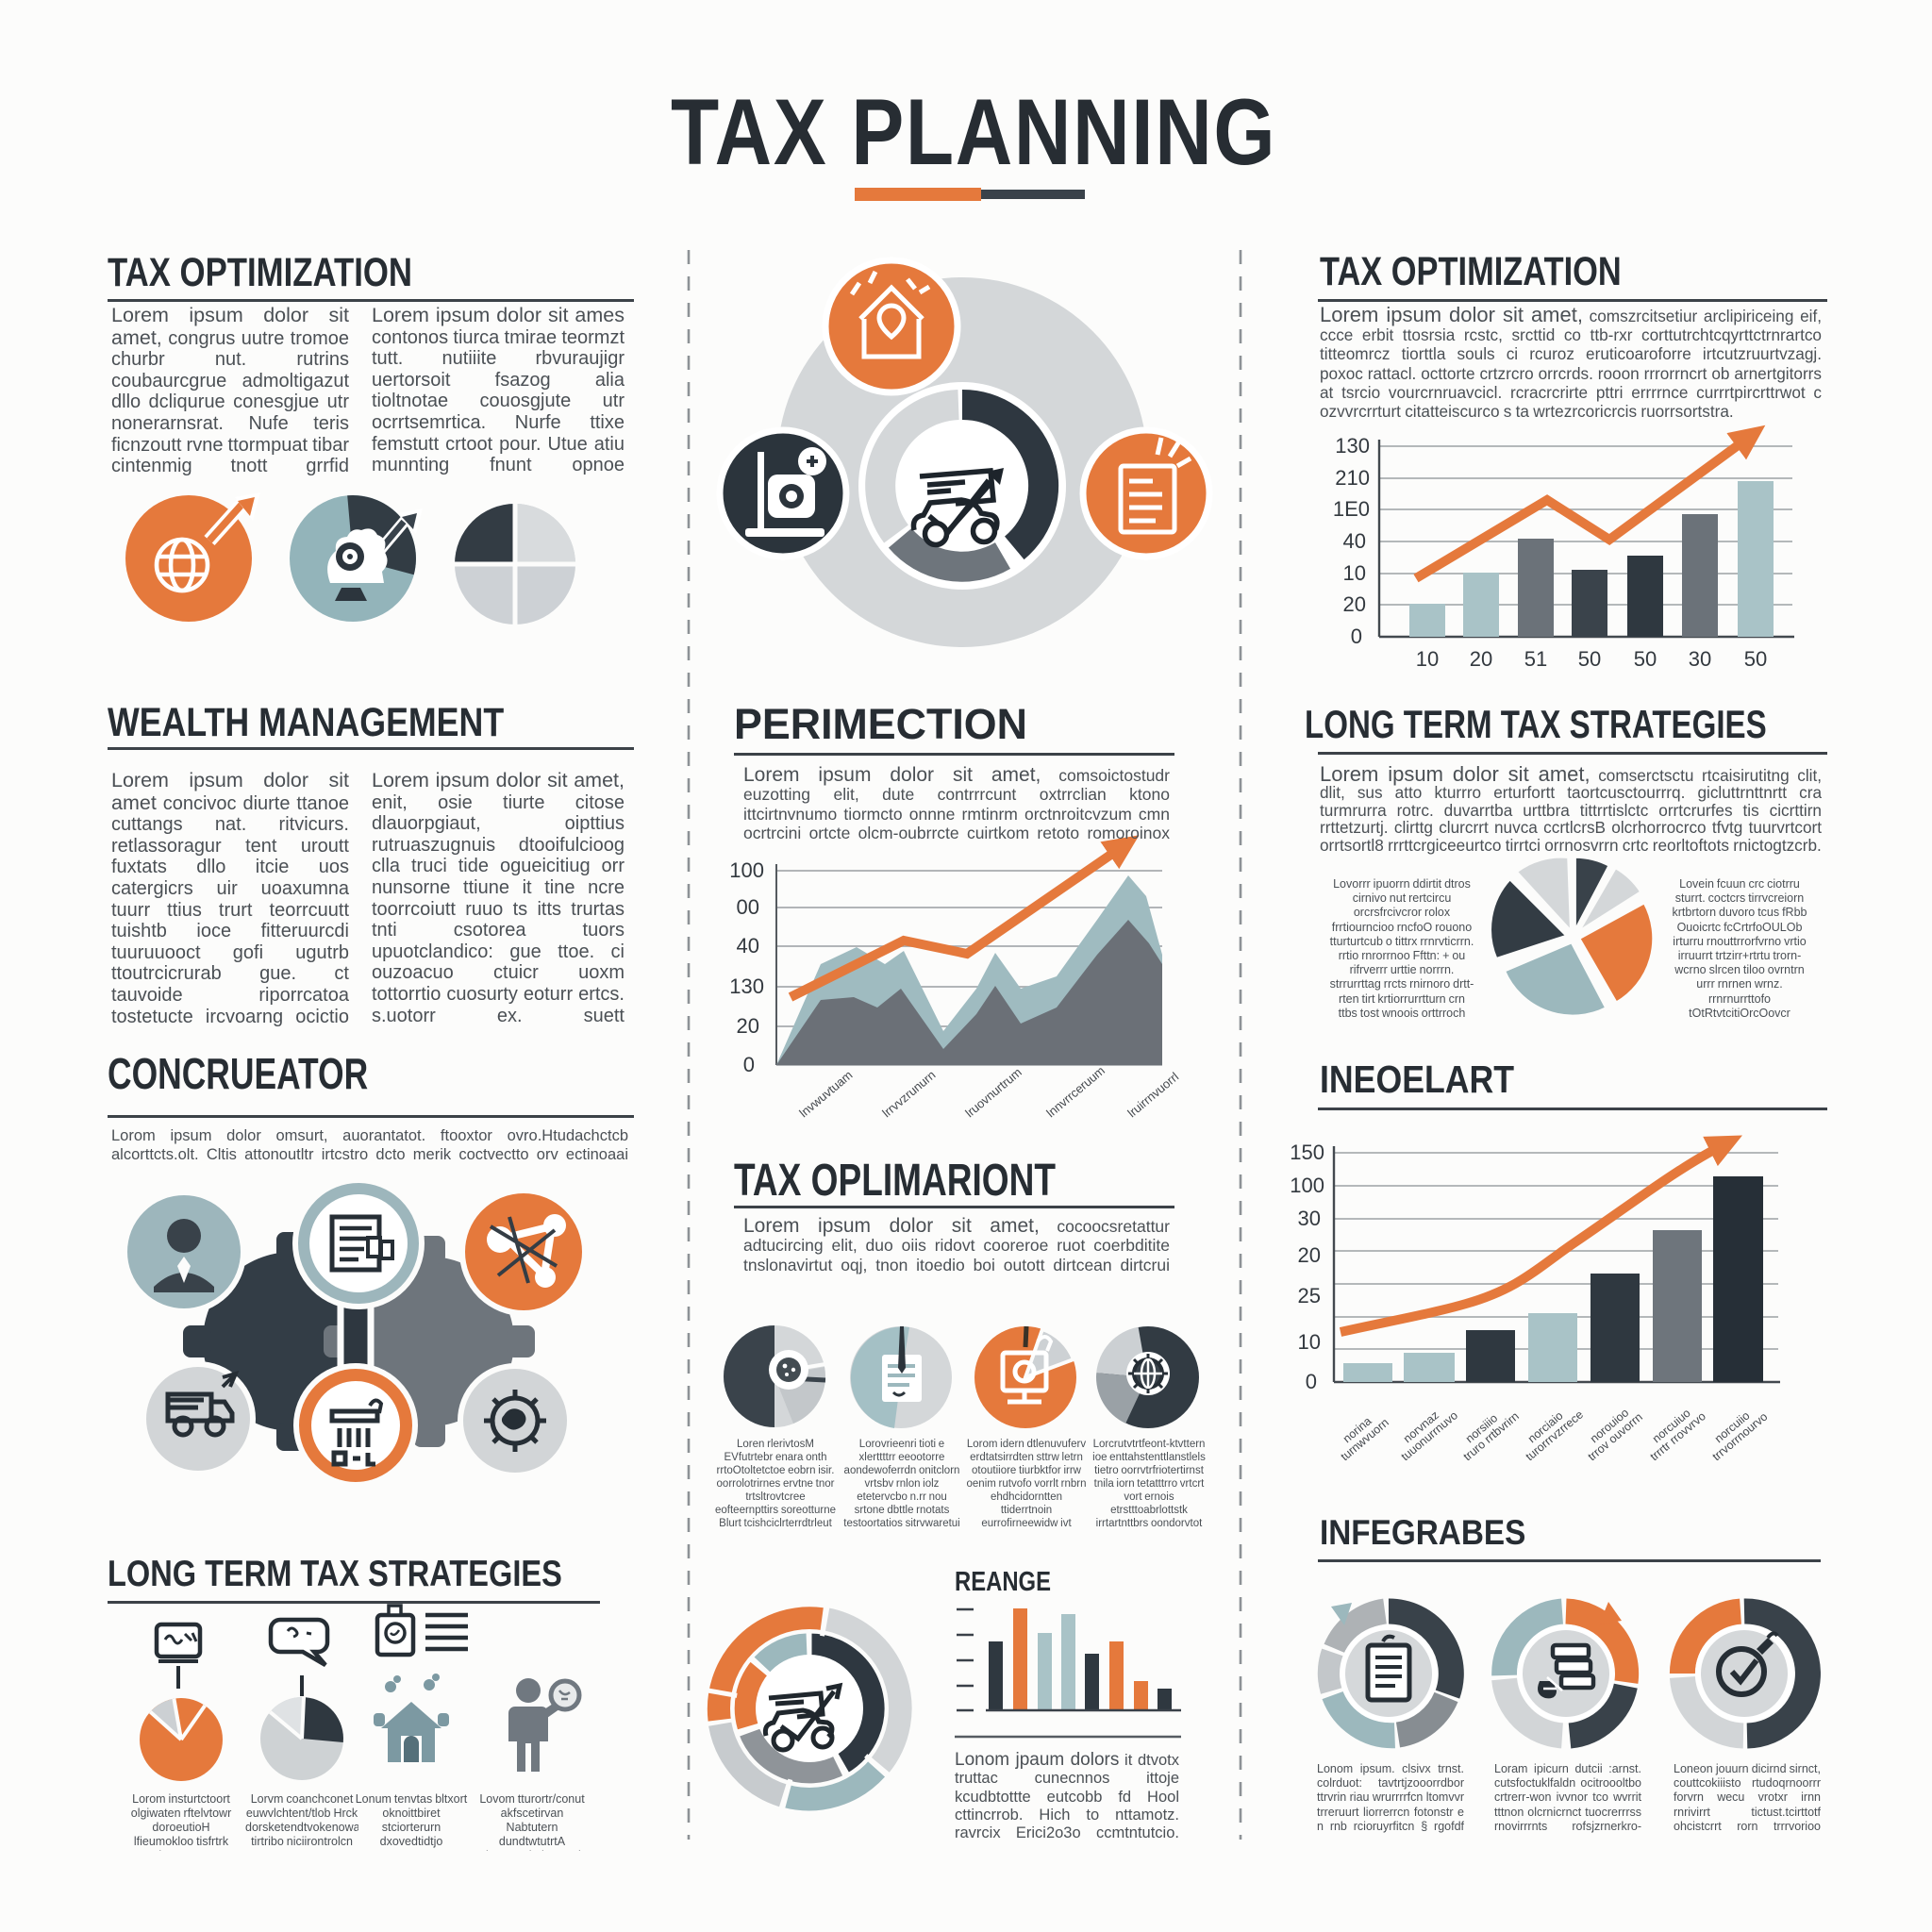 The width and height of the screenshot is (1932, 1932). I want to click on svg-text: 150, so click(1307, 1152).